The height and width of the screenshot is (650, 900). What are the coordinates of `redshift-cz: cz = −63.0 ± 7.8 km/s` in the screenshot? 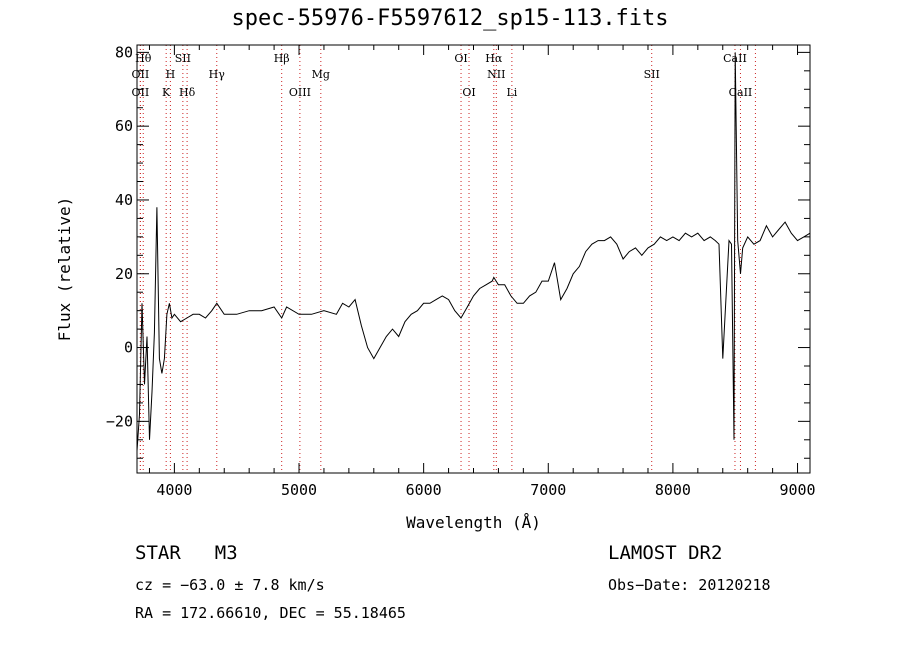 It's located at (230, 585).